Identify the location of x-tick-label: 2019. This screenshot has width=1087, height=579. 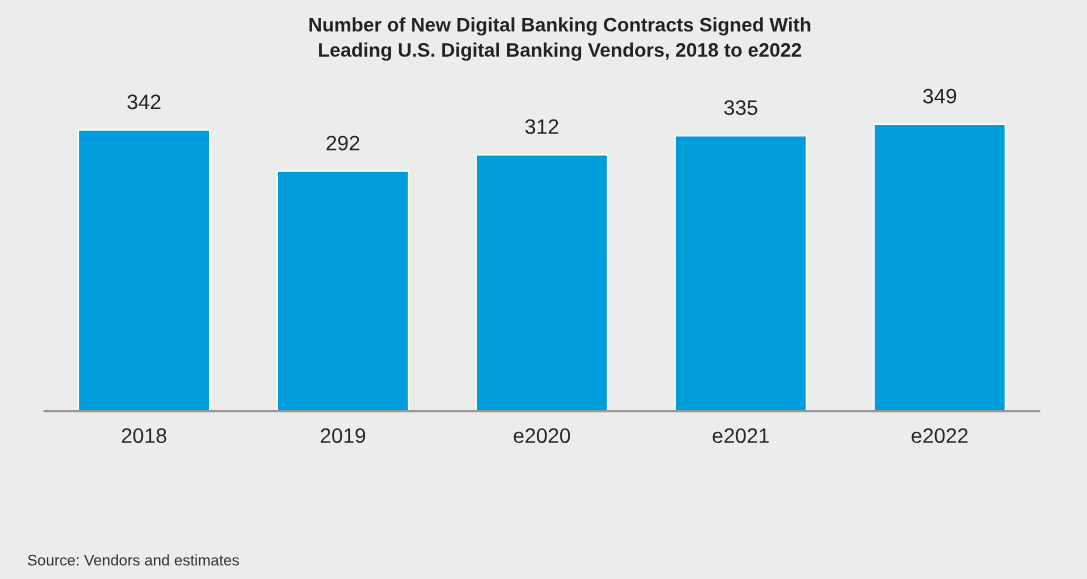
(343, 436).